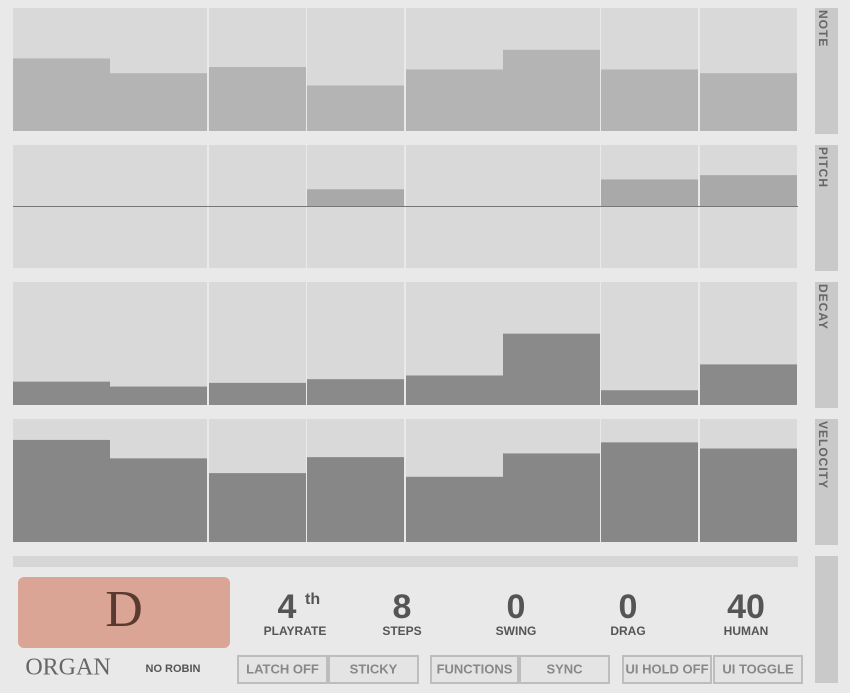 The height and width of the screenshot is (693, 850). What do you see at coordinates (287, 607) in the screenshot?
I see `param-value: 4` at bounding box center [287, 607].